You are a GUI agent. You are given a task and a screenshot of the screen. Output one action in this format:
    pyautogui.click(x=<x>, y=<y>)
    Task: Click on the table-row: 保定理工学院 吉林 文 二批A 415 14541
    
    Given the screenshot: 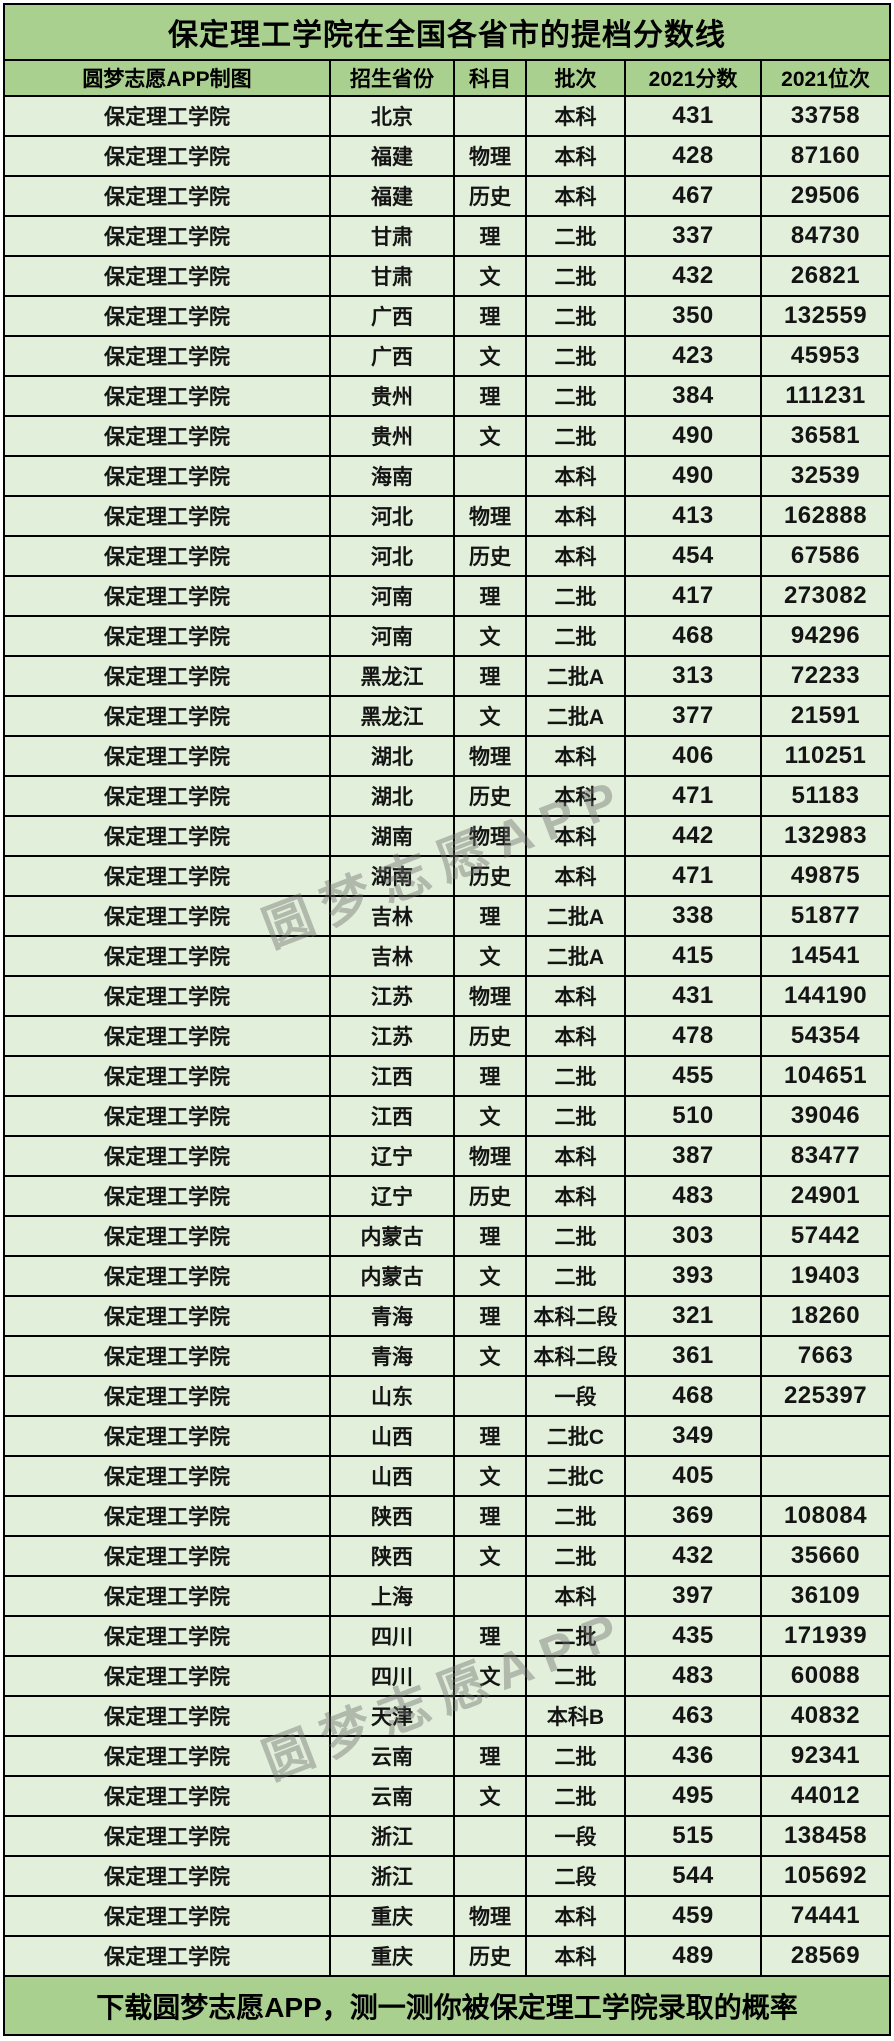 What is the action you would take?
    pyautogui.click(x=447, y=957)
    